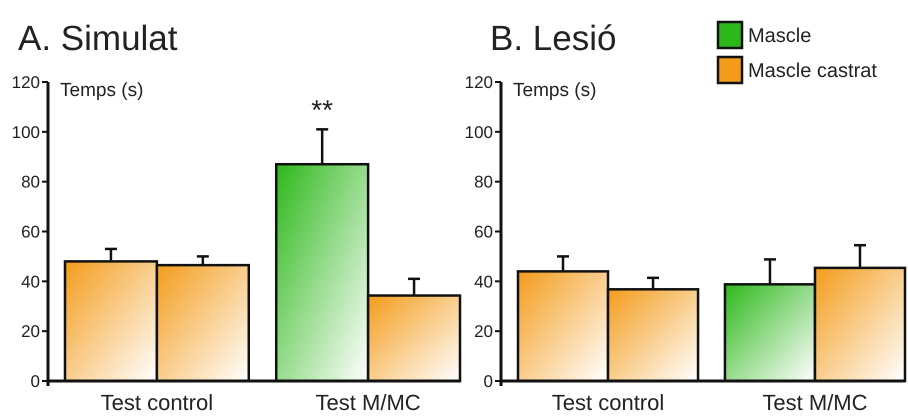 The width and height of the screenshot is (908, 416). What do you see at coordinates (322, 110) in the screenshot?
I see `annotation: **` at bounding box center [322, 110].